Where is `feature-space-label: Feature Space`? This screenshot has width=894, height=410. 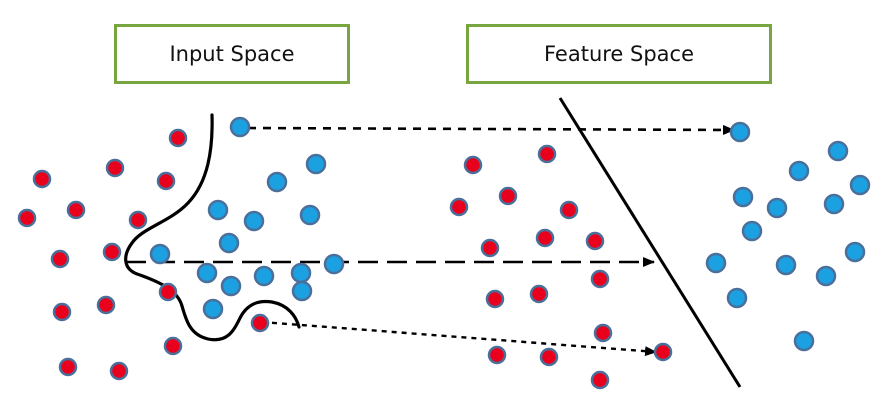 feature-space-label: Feature Space is located at coordinates (619, 54).